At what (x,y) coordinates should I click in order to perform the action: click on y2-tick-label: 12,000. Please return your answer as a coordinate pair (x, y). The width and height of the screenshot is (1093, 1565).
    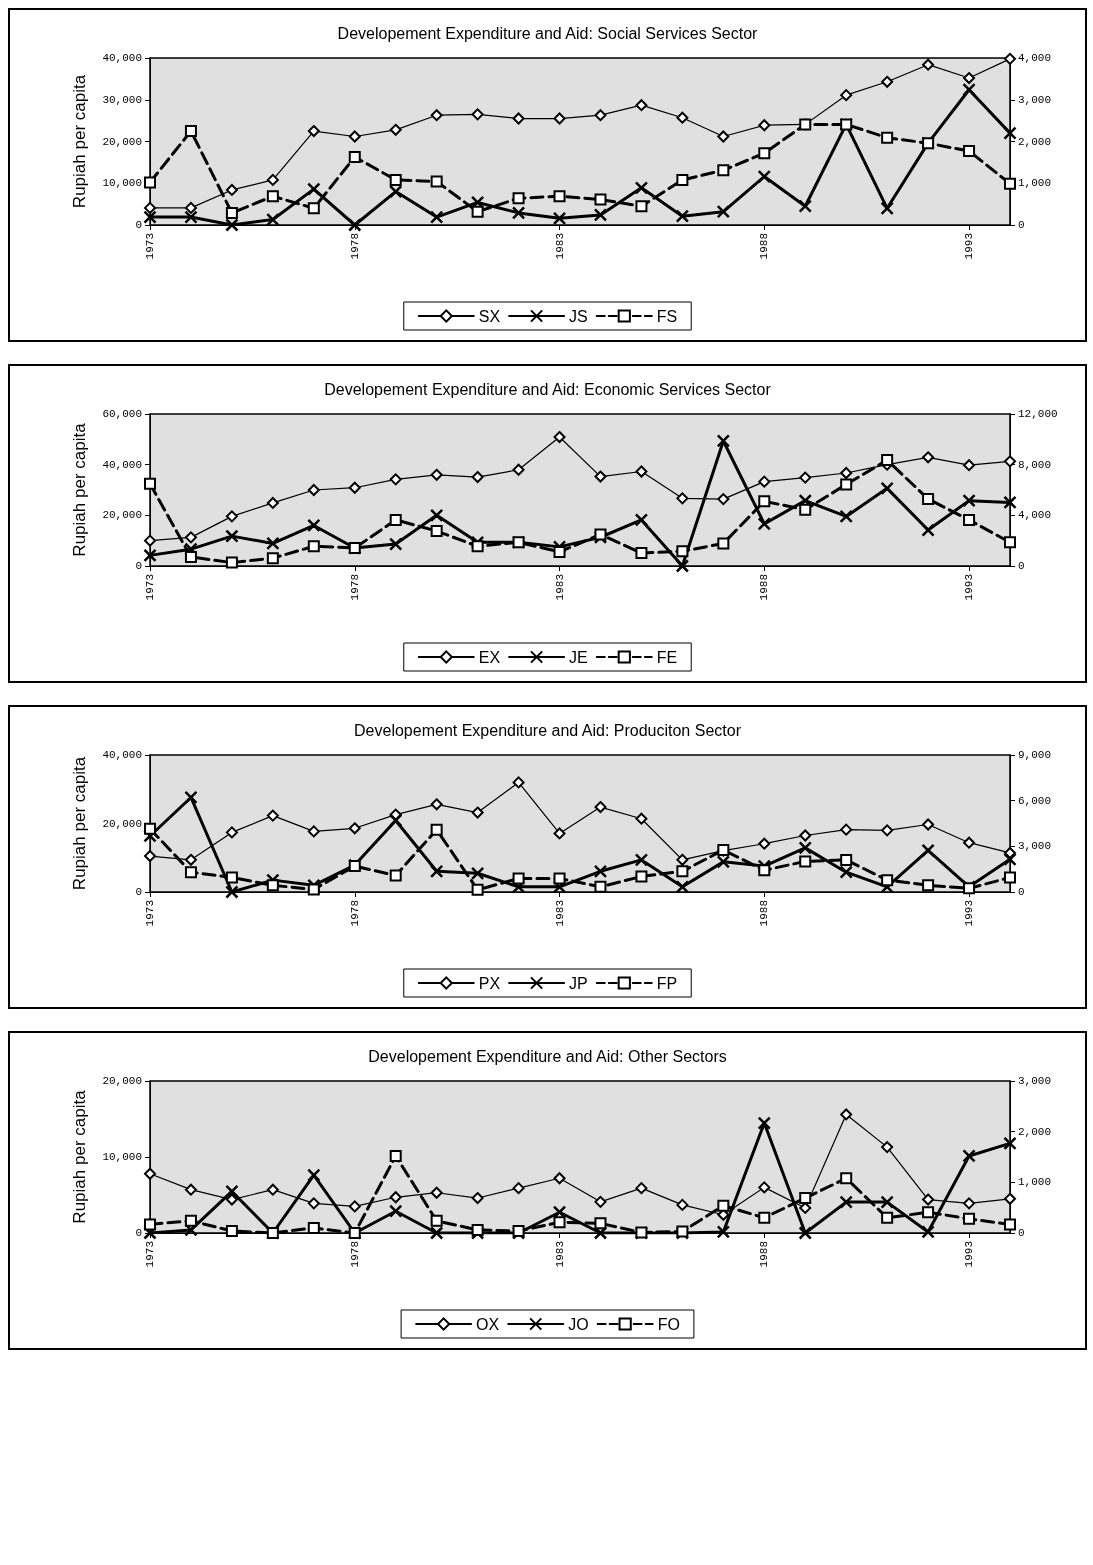
    Looking at the image, I should click on (1038, 414).